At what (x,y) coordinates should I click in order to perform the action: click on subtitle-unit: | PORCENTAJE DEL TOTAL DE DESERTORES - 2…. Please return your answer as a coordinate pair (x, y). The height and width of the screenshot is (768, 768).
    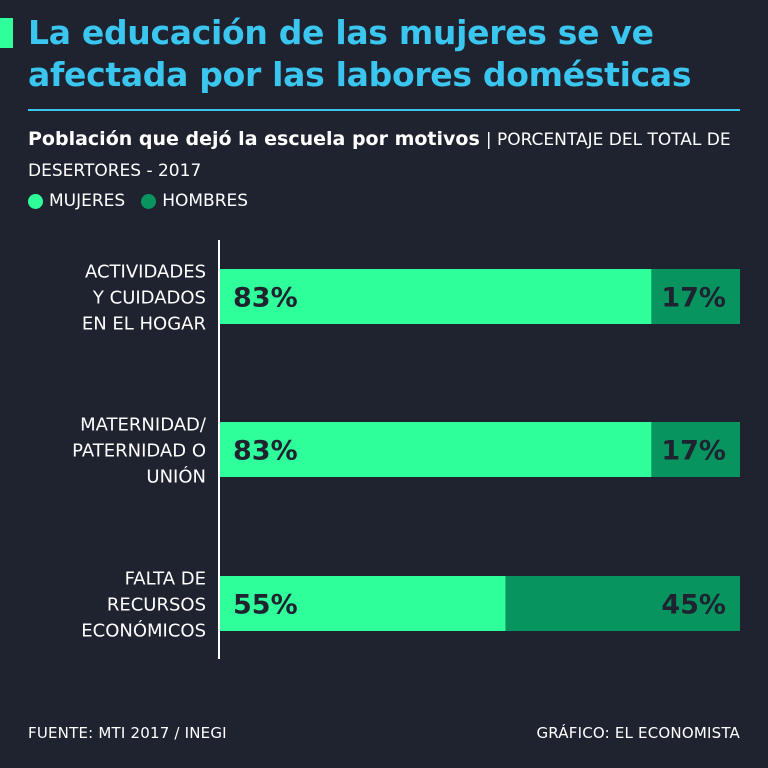
    Looking at the image, I should click on (379, 155).